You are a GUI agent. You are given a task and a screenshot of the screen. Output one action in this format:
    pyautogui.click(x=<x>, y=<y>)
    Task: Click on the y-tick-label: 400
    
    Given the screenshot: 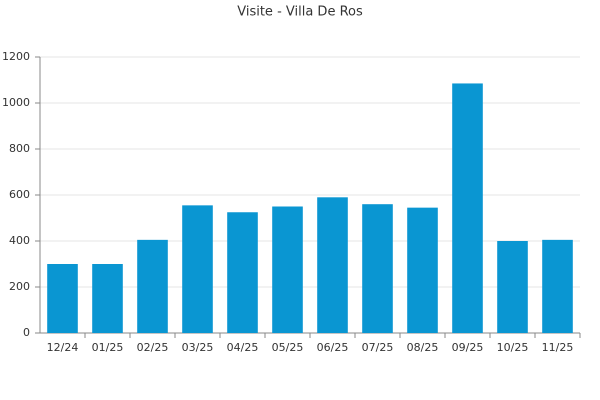 What is the action you would take?
    pyautogui.click(x=19, y=240)
    